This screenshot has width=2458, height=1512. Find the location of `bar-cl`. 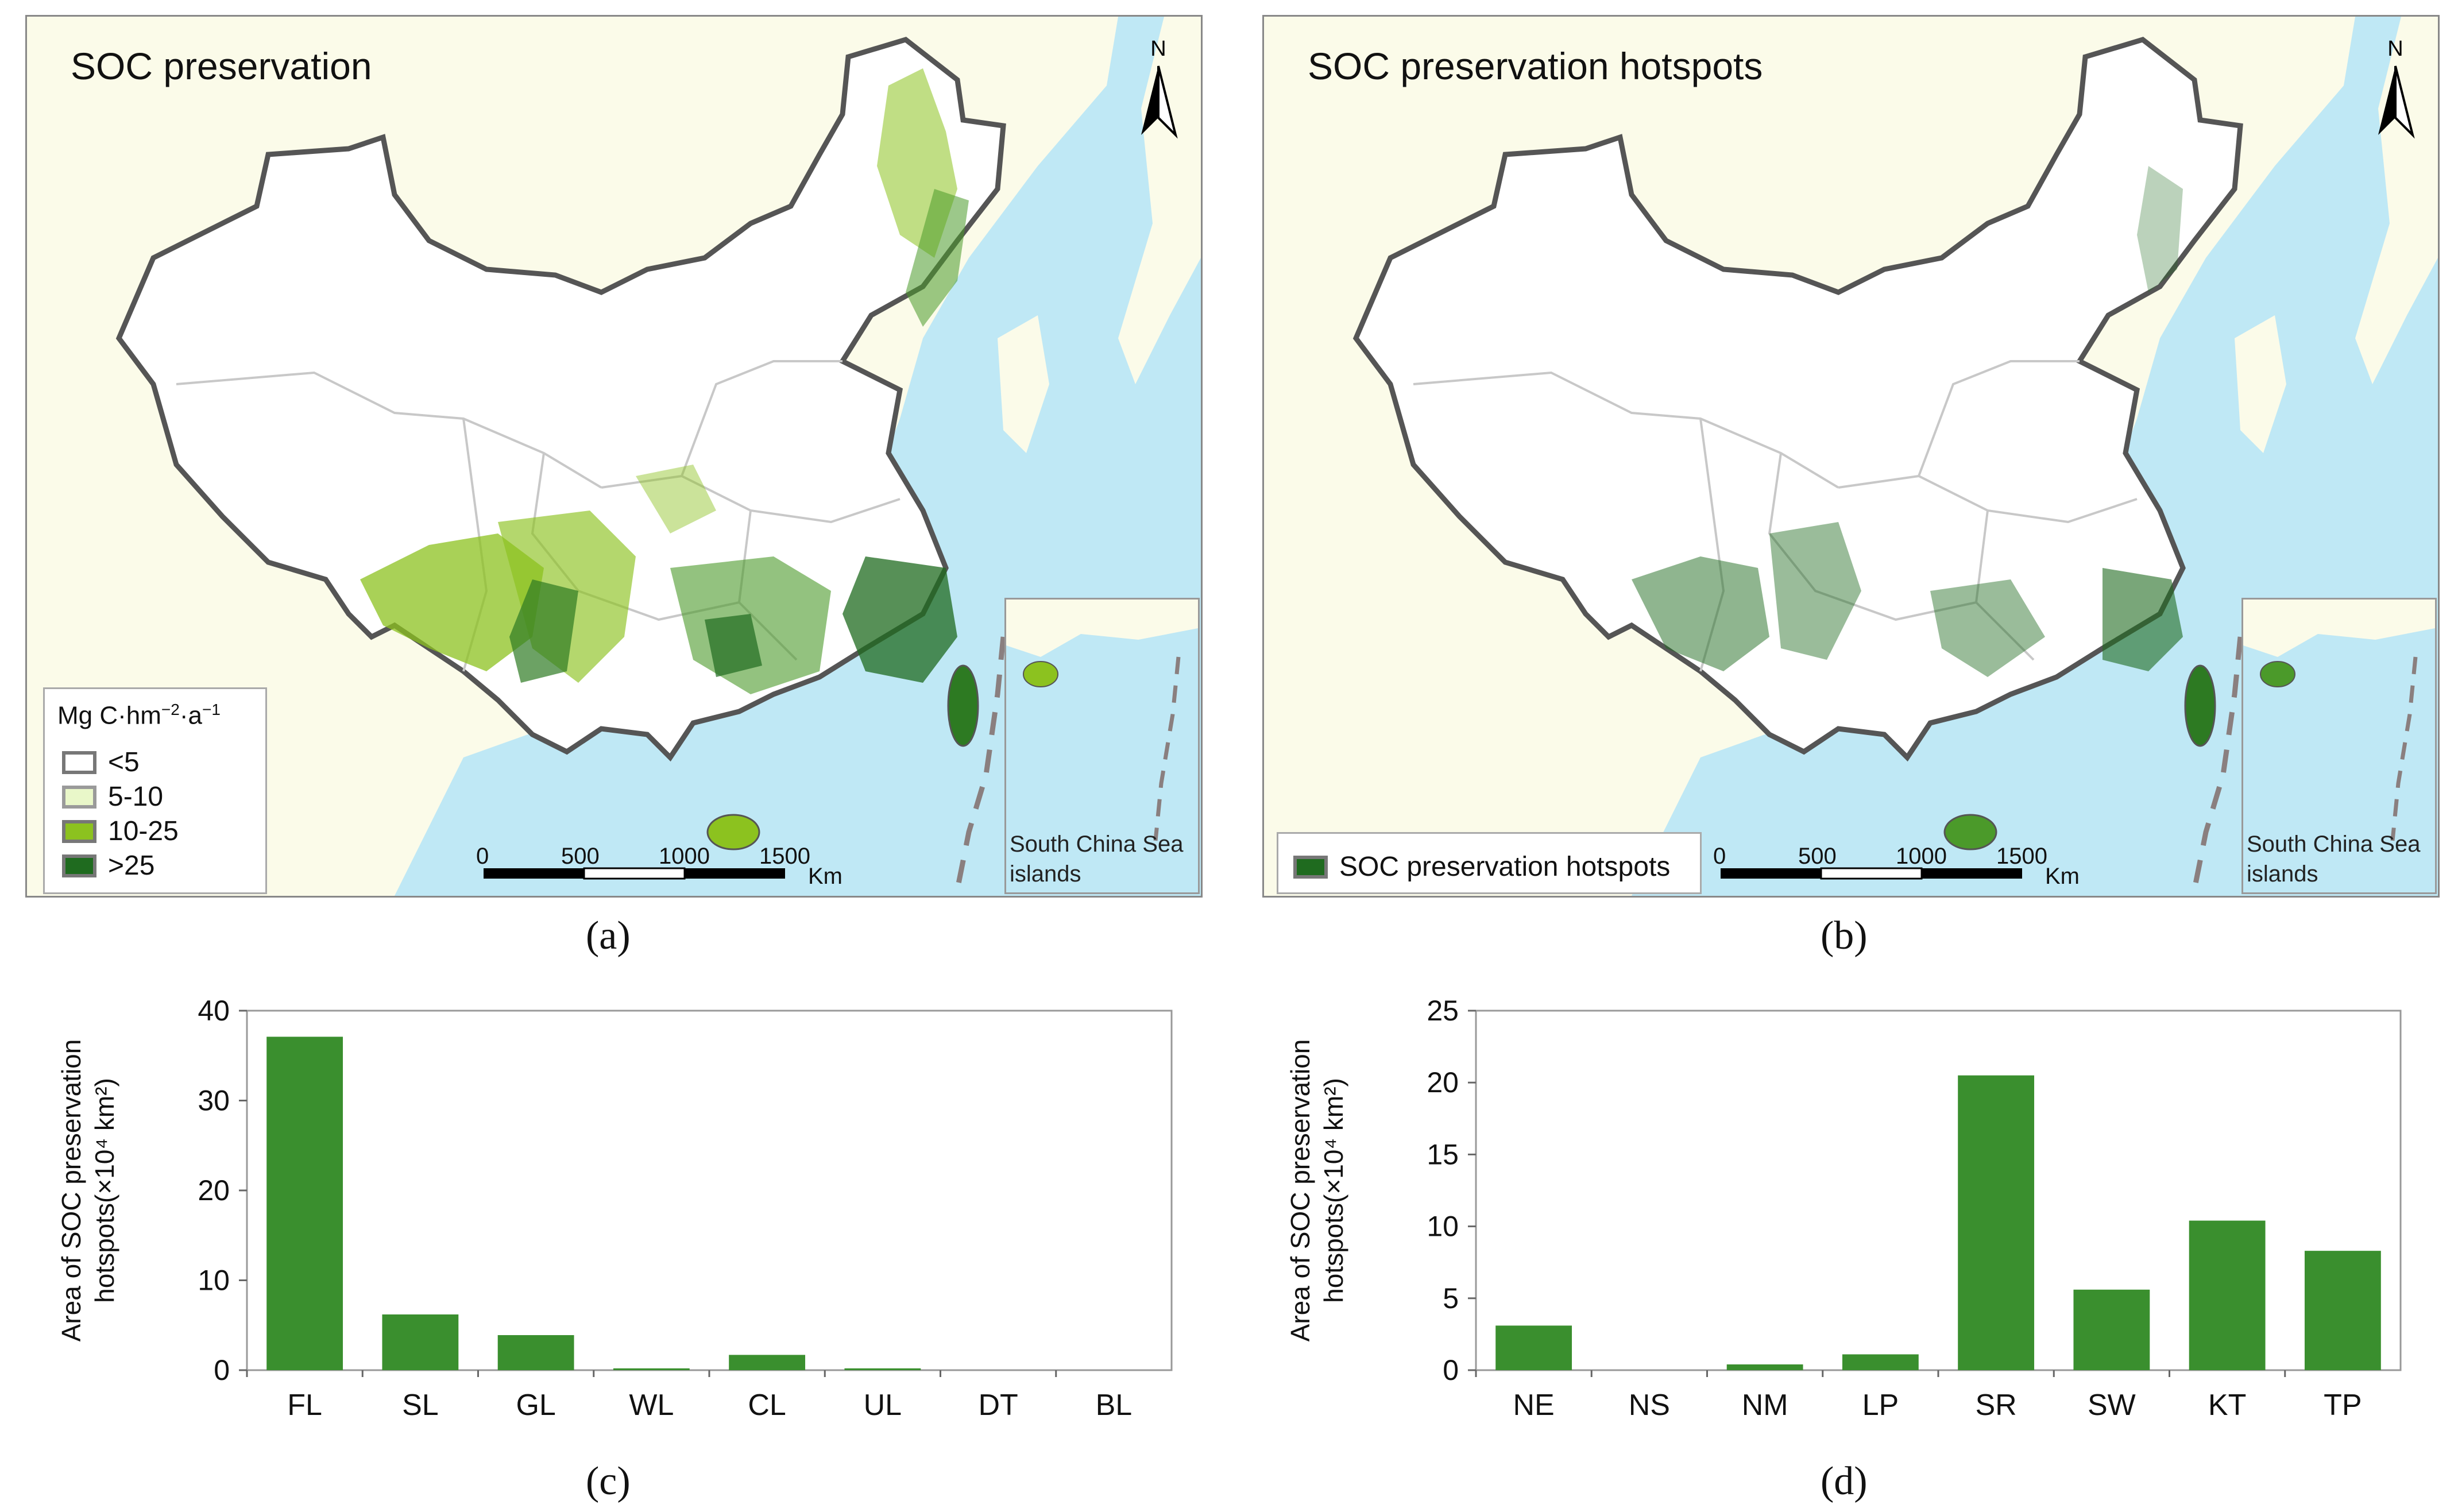

bar-cl is located at coordinates (767, 1362).